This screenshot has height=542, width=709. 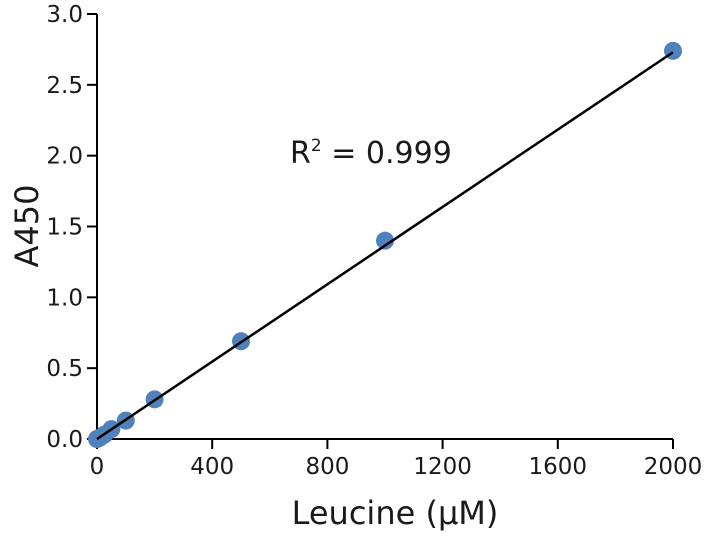 I want to click on r-squared-prefix: R, so click(x=300, y=153).